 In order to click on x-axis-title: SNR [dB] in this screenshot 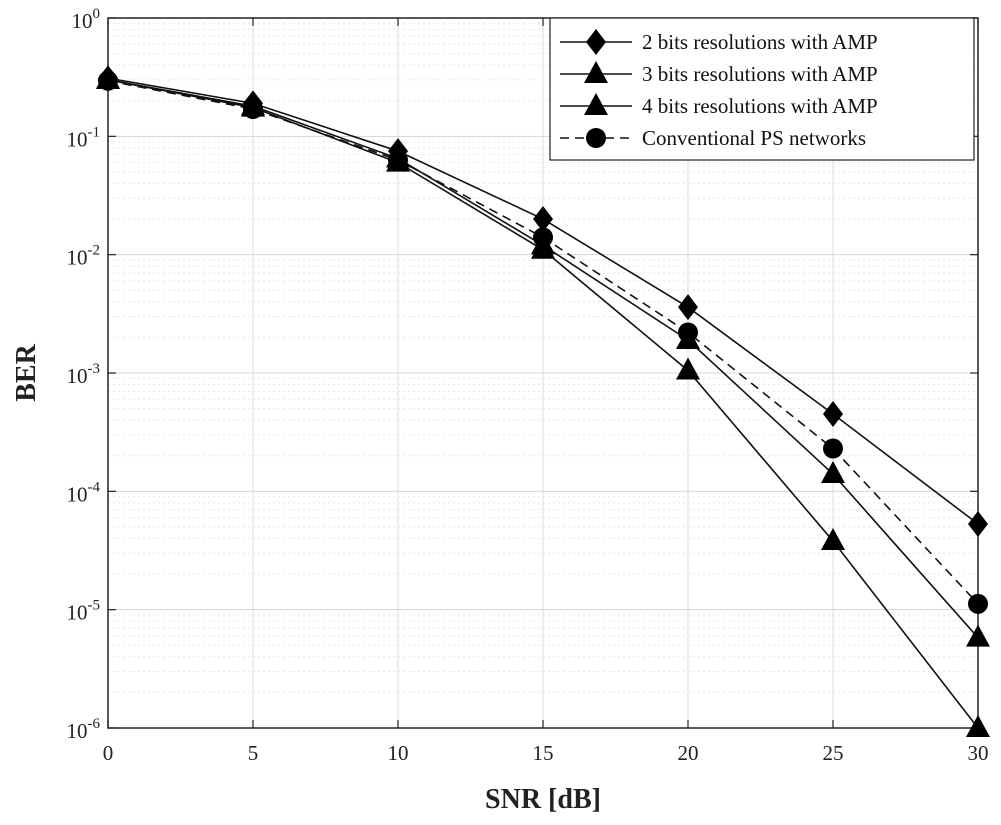, I will do `click(543, 799)`.